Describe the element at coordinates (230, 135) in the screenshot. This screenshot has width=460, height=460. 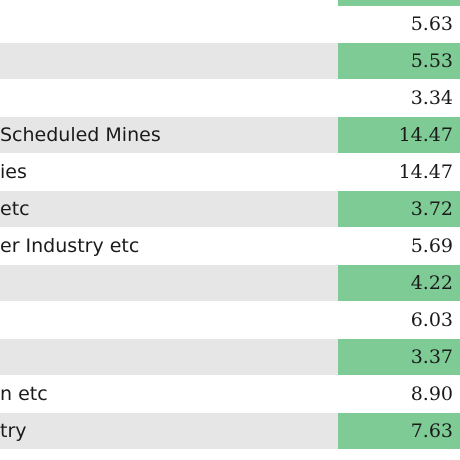
I see `table-row: Scheduled Mines 14.47` at that location.